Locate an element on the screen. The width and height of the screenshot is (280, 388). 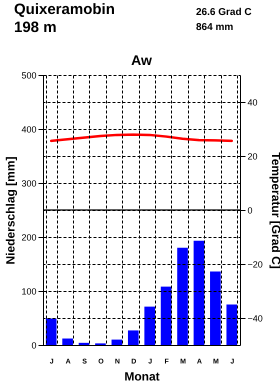
y2-tick-label: −40 is located at coordinates (255, 319).